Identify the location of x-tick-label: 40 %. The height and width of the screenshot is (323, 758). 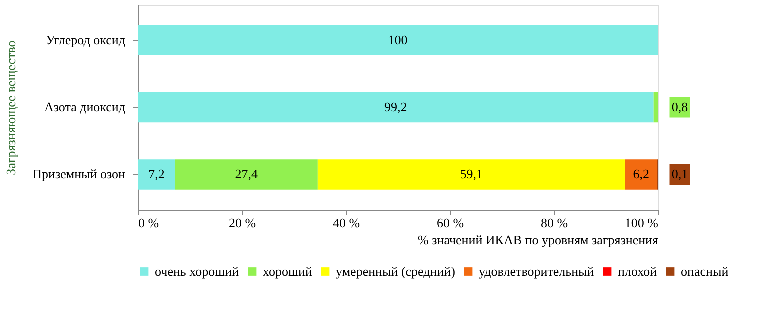
(346, 223).